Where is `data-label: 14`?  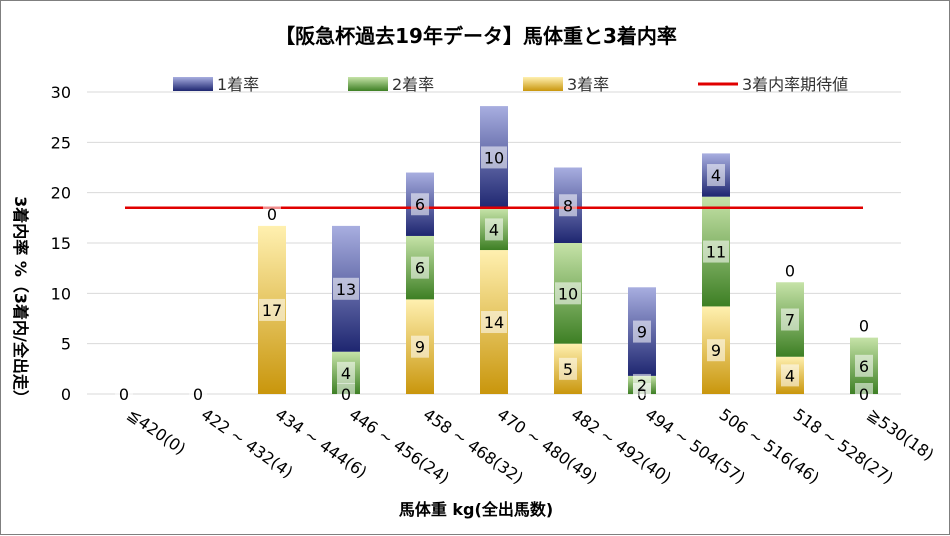 data-label: 14 is located at coordinates (494, 322).